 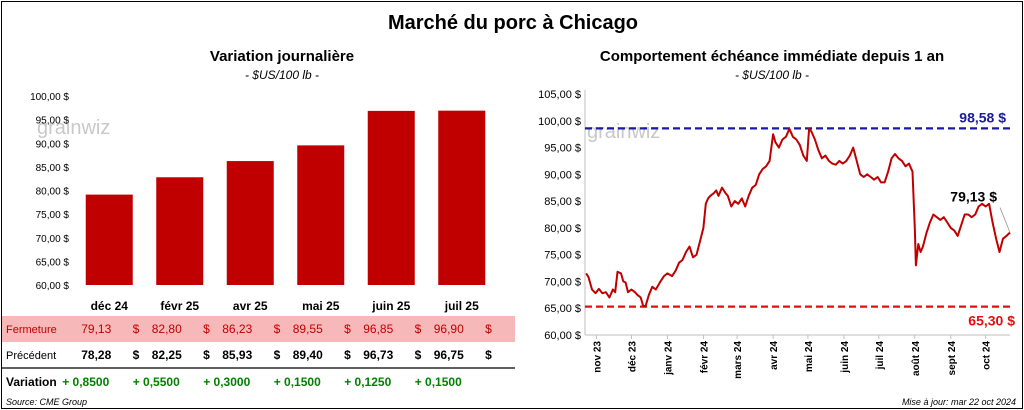 I want to click on x-tick-label: déc 23, so click(x=632, y=357).